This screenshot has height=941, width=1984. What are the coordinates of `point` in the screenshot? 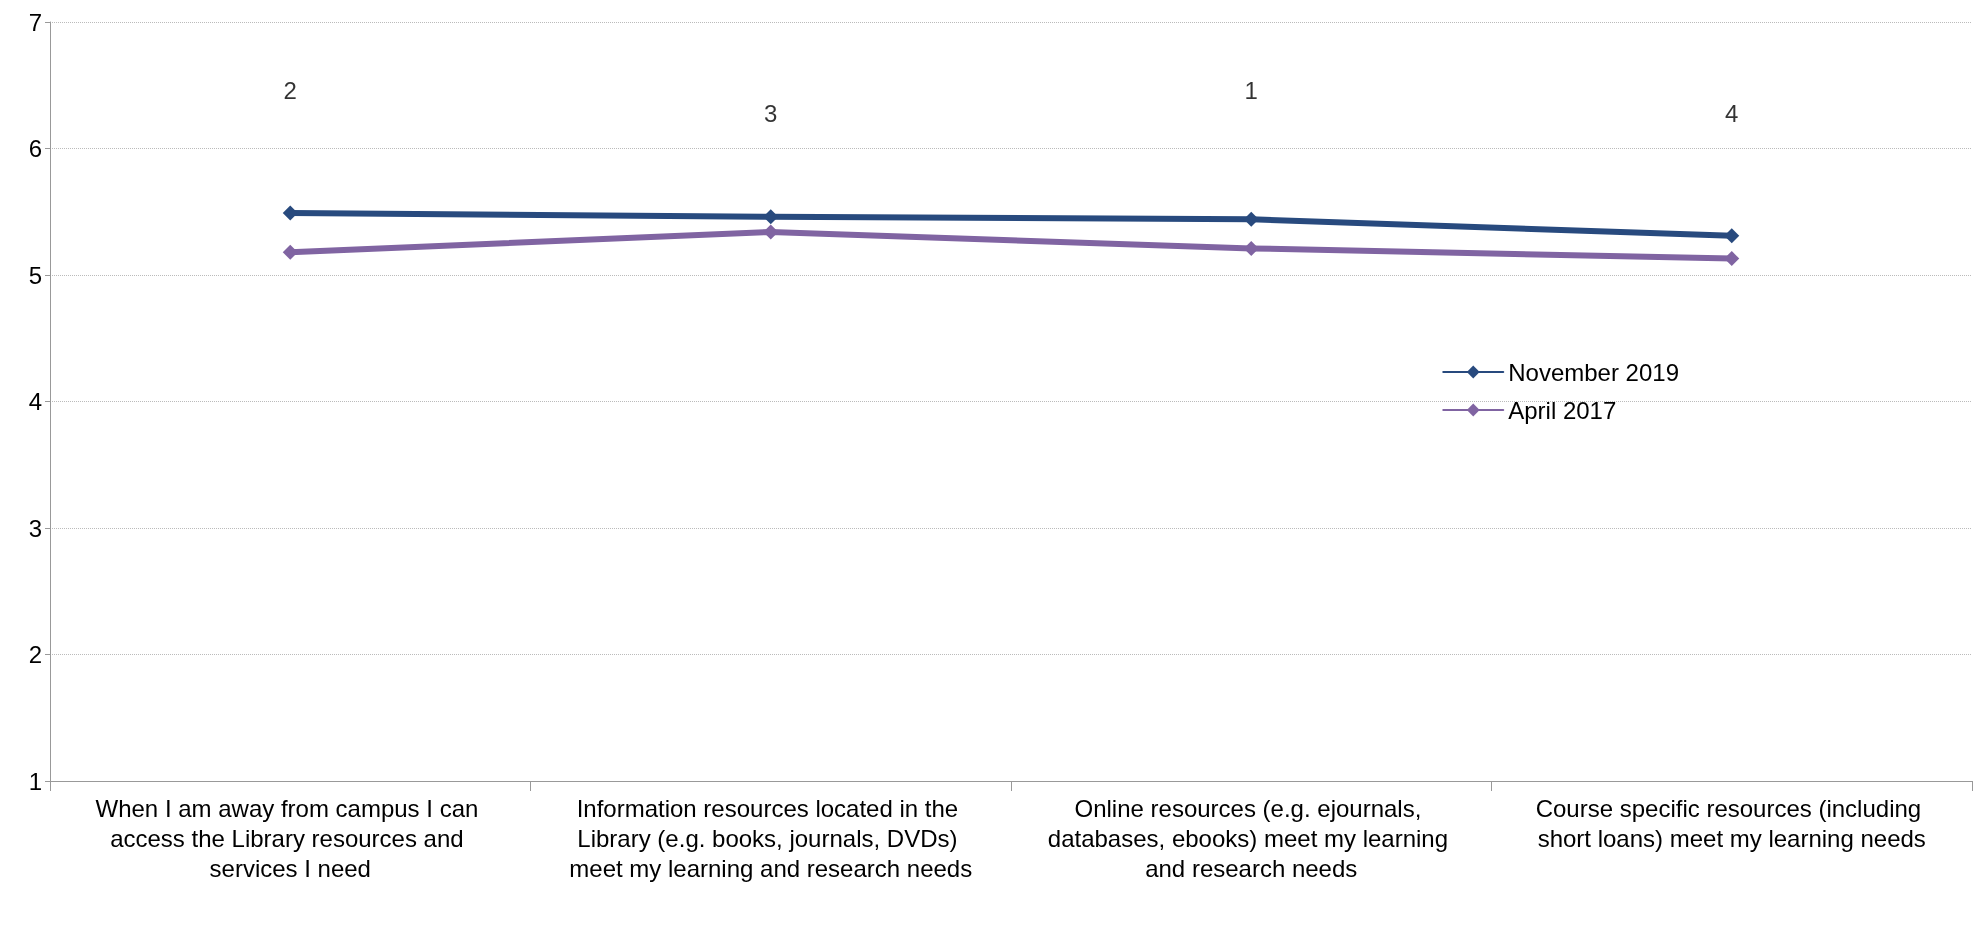 It's located at (1732, 236).